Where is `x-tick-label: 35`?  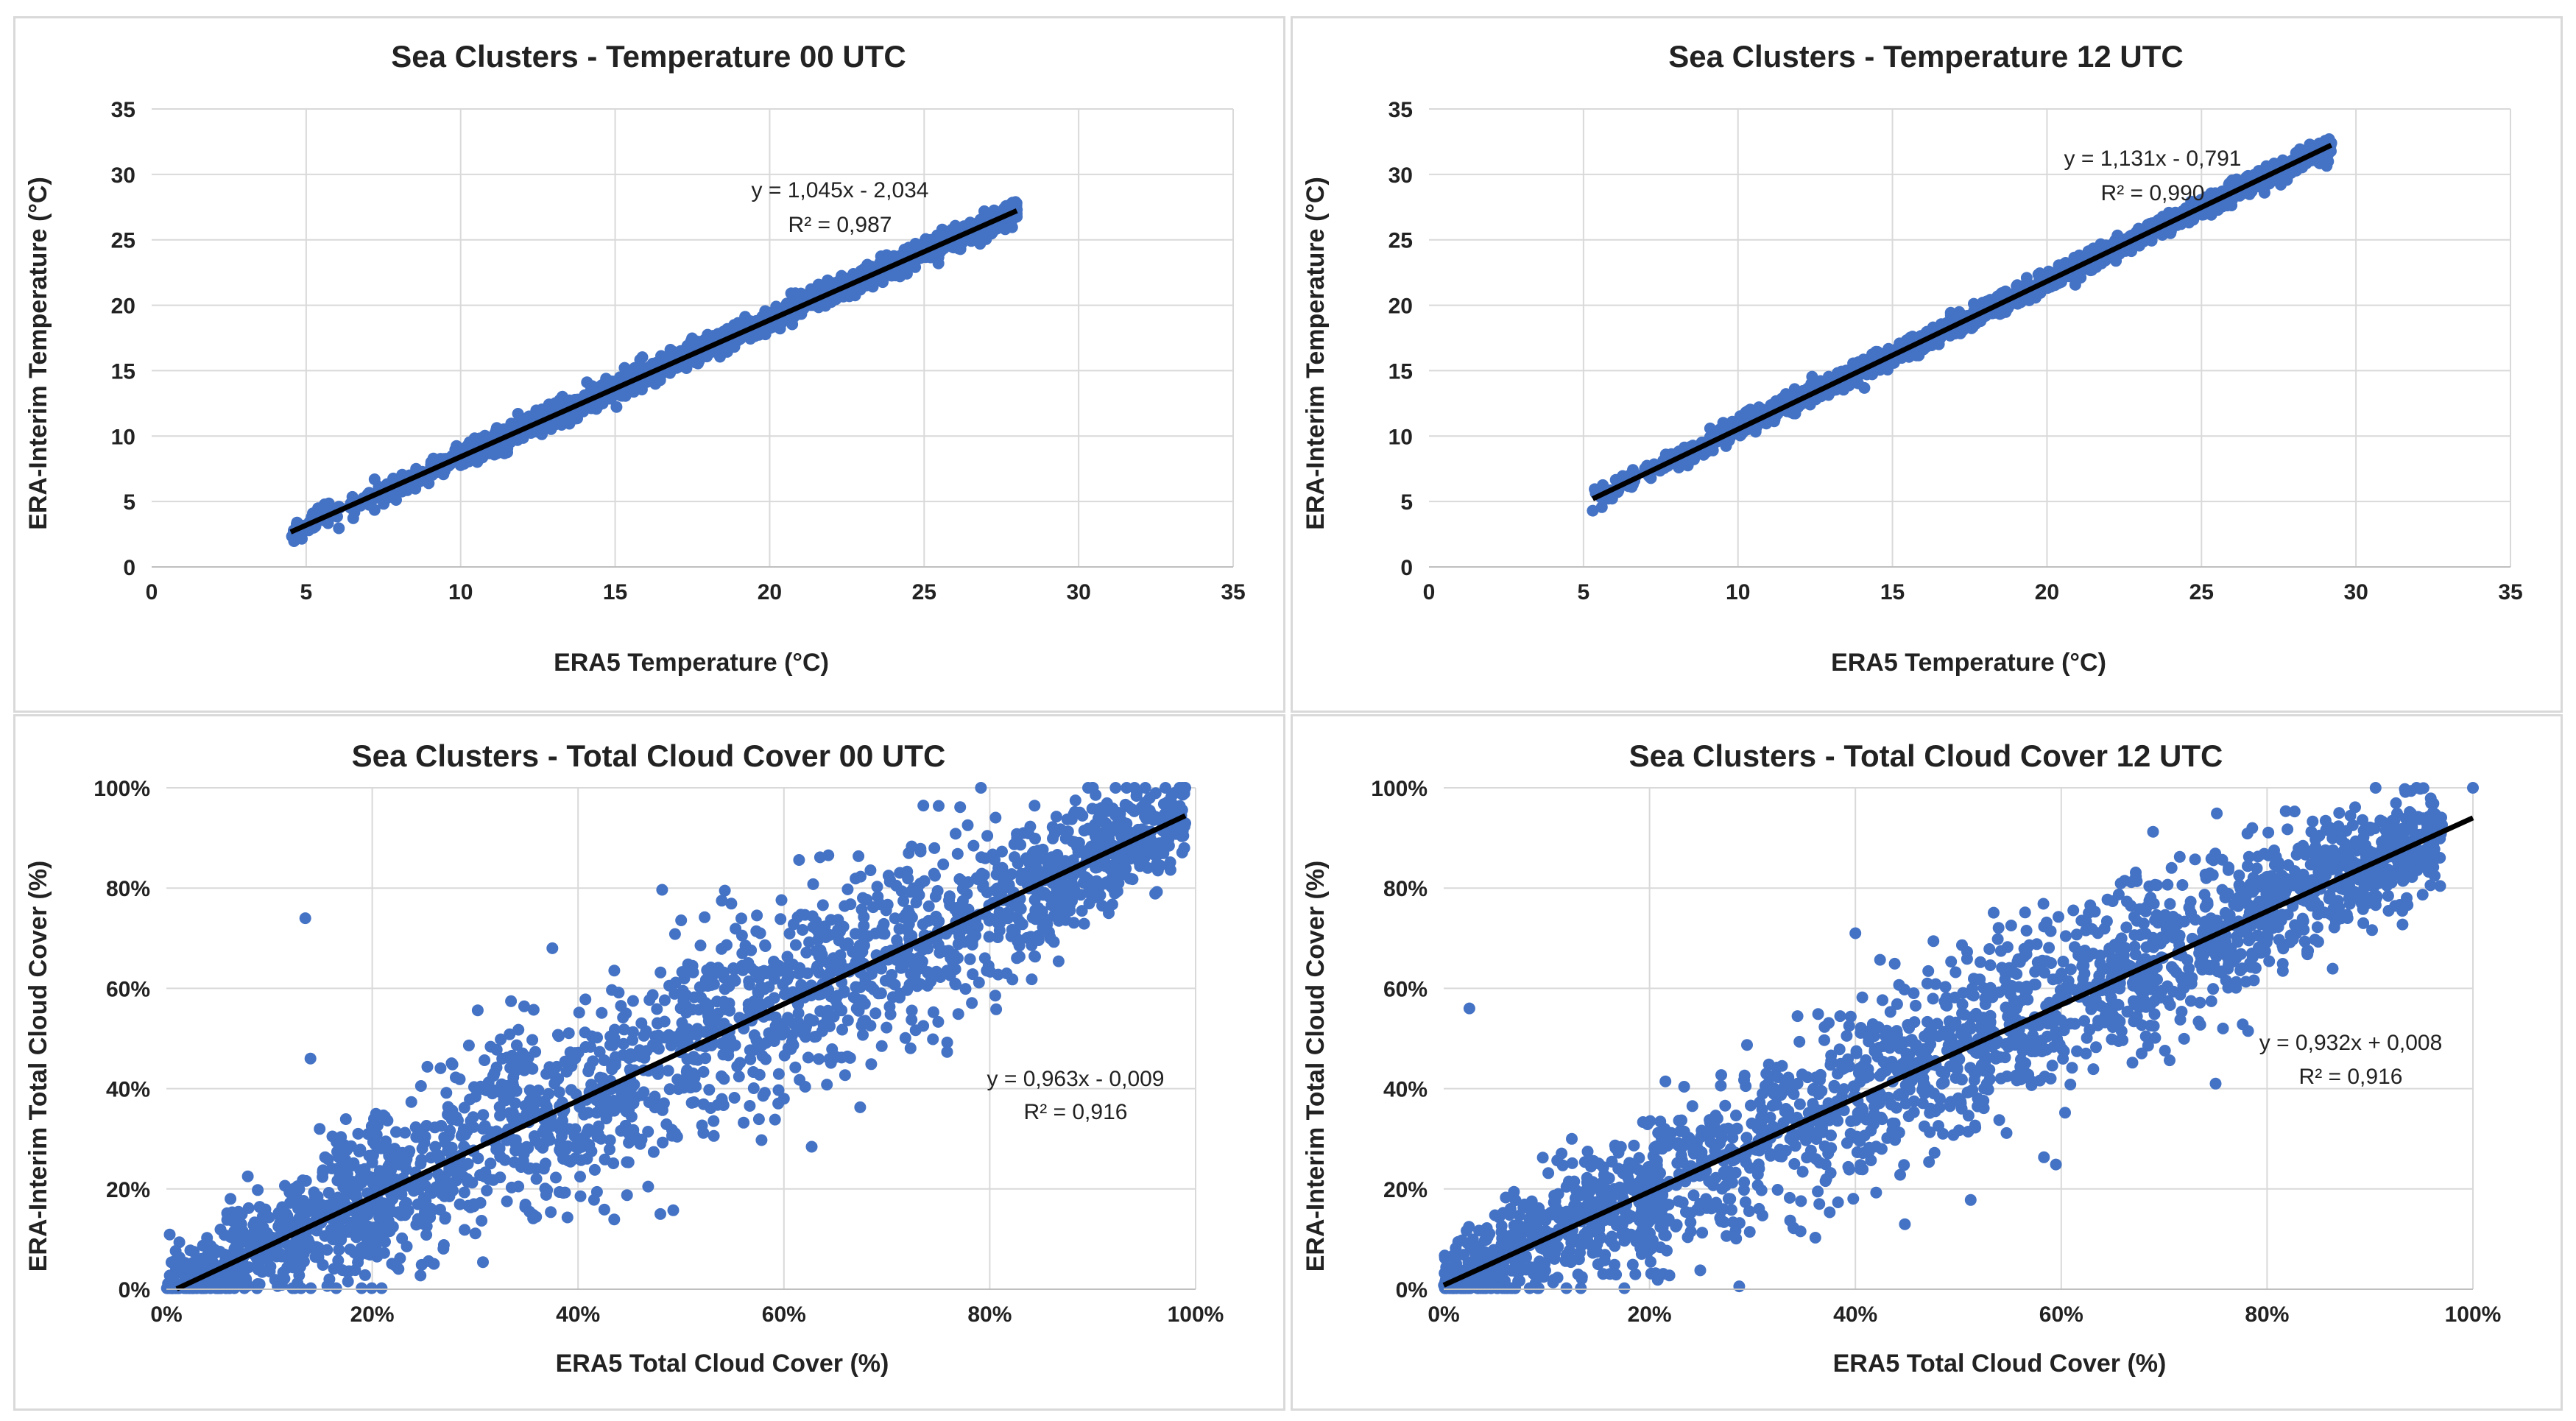 x-tick-label: 35 is located at coordinates (1233, 592).